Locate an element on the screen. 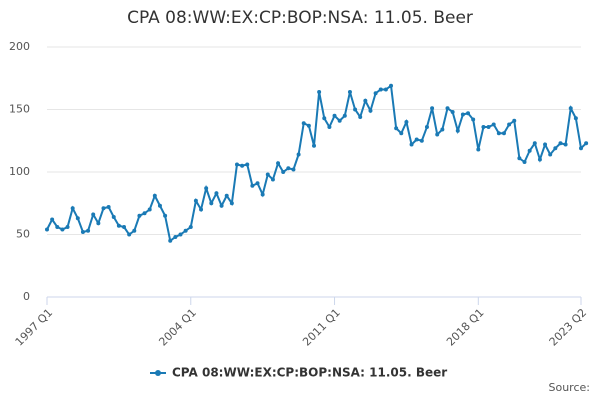 The image size is (600, 400). x-tick-label: 2004 Q1 is located at coordinates (177, 327).